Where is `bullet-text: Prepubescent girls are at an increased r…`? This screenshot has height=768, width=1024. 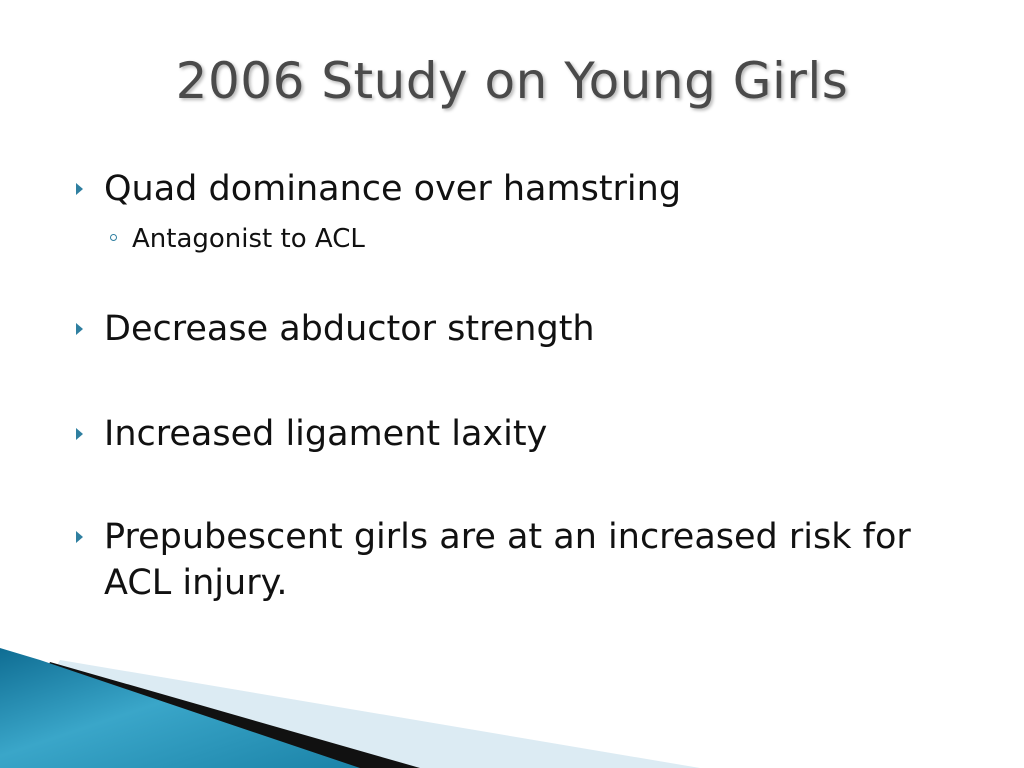 bullet-text: Prepubescent girls are at an increased r… is located at coordinates (507, 560).